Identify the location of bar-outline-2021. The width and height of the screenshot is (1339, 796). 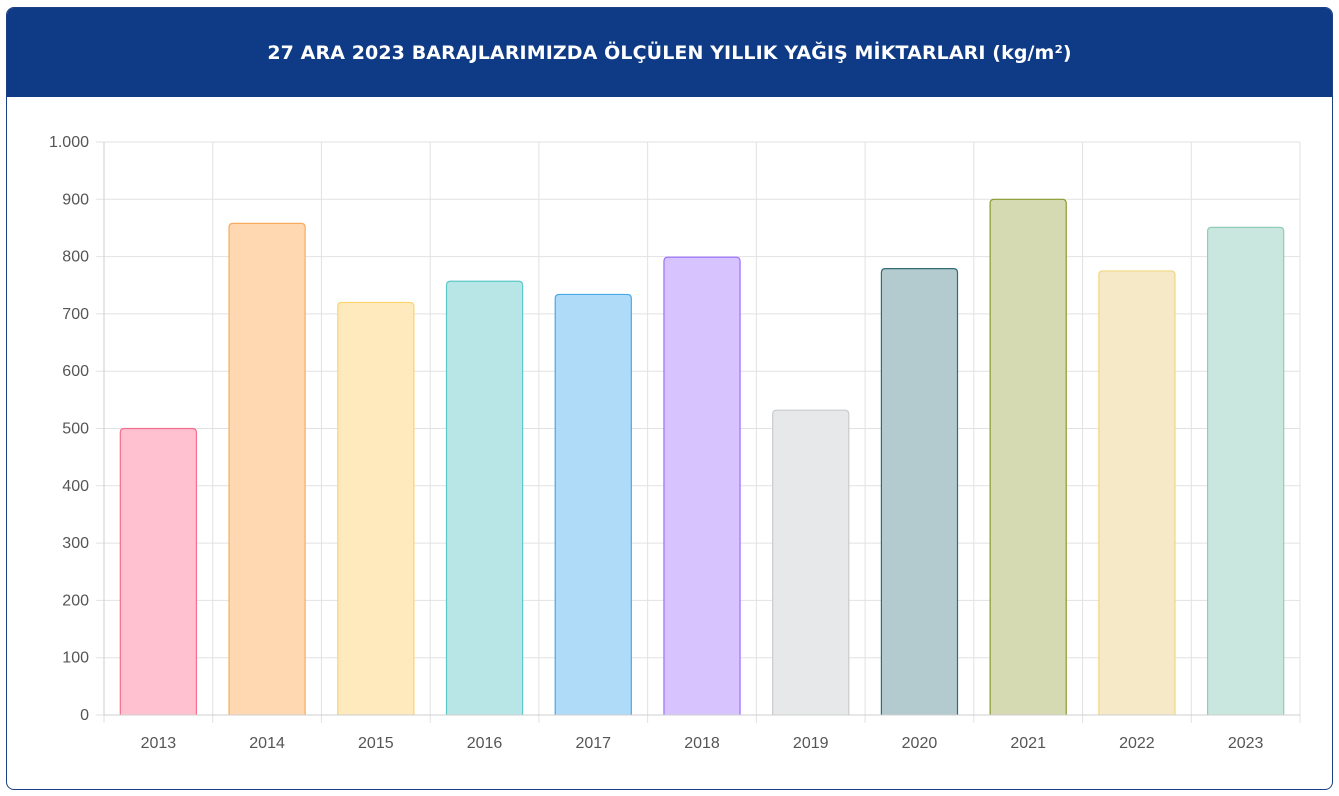
(1028, 456).